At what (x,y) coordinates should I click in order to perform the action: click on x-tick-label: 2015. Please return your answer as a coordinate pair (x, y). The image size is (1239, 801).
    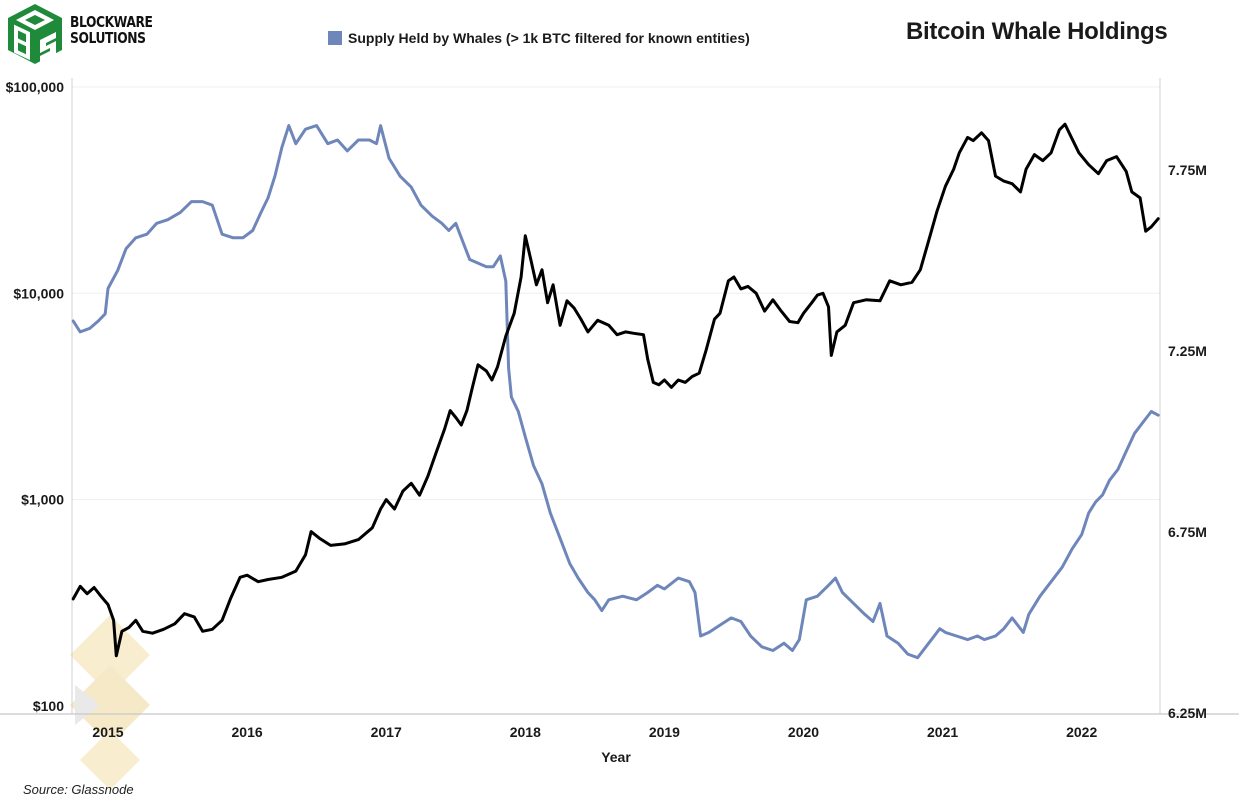
    Looking at the image, I should click on (107, 732).